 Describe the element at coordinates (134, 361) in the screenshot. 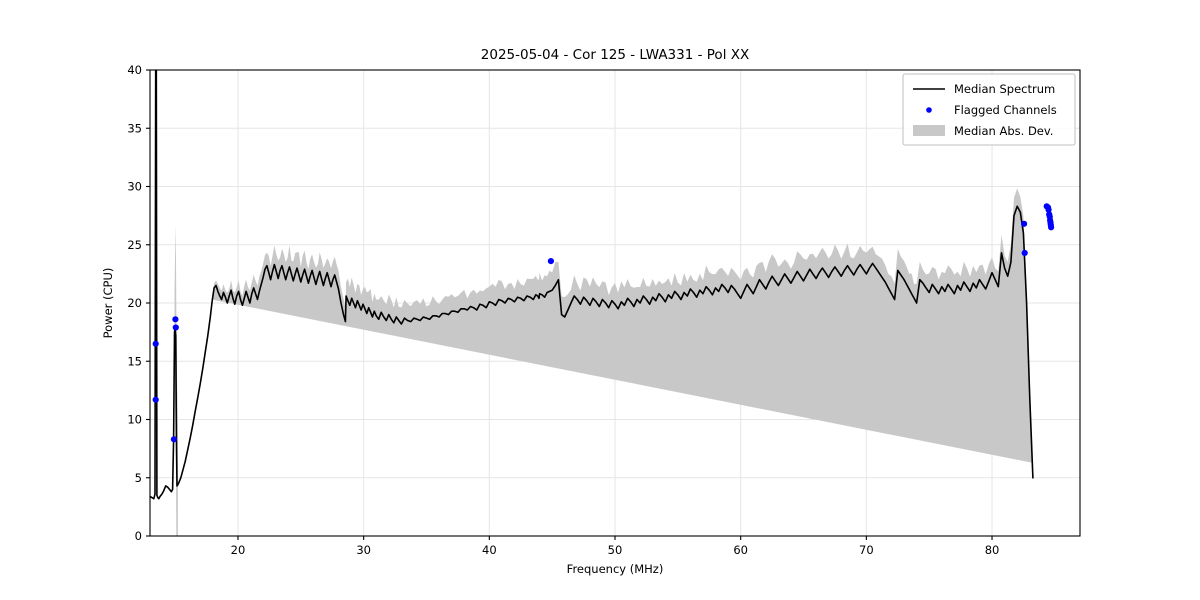

I see `y-tick-label: 15` at that location.